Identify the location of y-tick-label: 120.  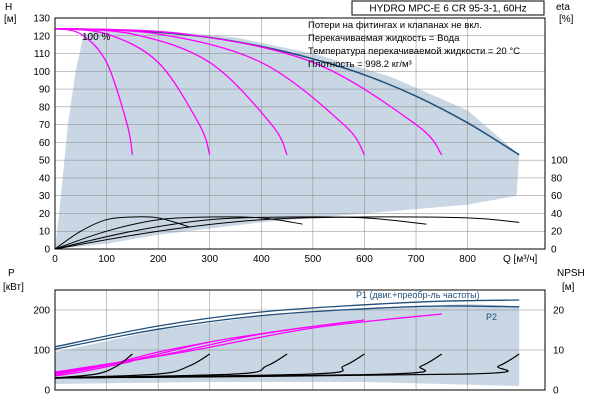
(41, 36).